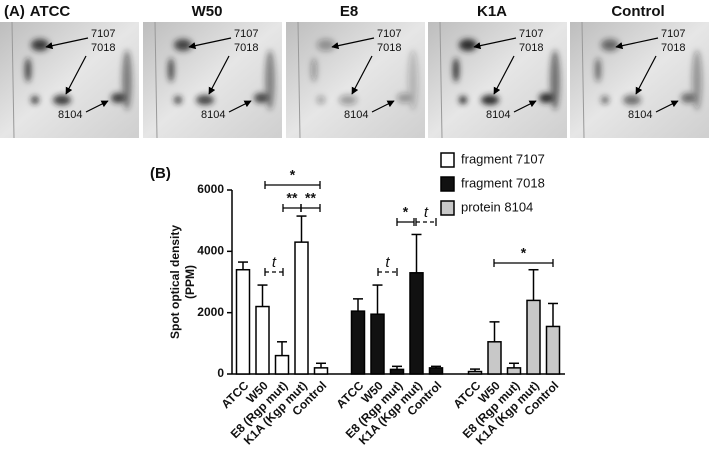 This screenshot has height=459, width=709. Describe the element at coordinates (497, 206) in the screenshot. I see `legend-label: protein 8104` at that location.